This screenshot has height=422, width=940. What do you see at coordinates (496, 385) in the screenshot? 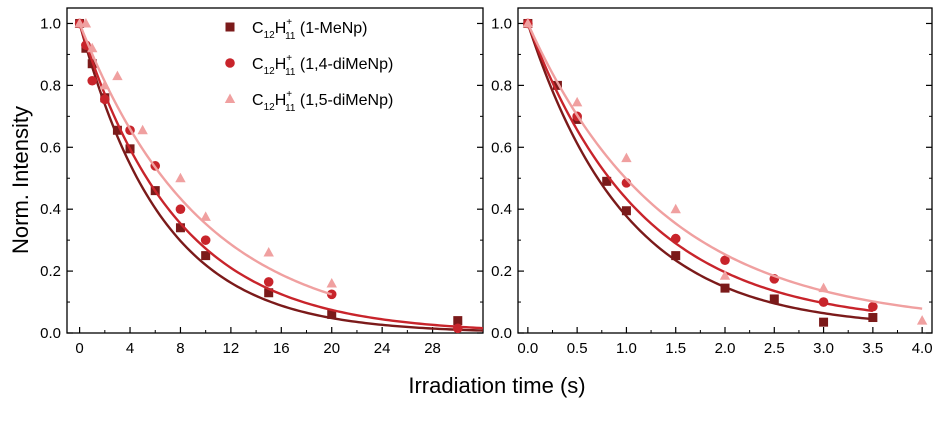
I see `x-axis-title: Irradiation time (s)` at bounding box center [496, 385].